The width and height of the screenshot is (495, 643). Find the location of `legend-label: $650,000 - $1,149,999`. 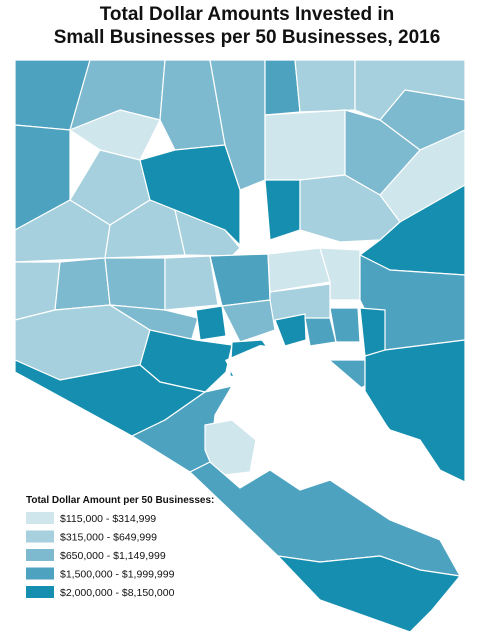

legend-label: $650,000 - $1,149,999 is located at coordinates (113, 556).